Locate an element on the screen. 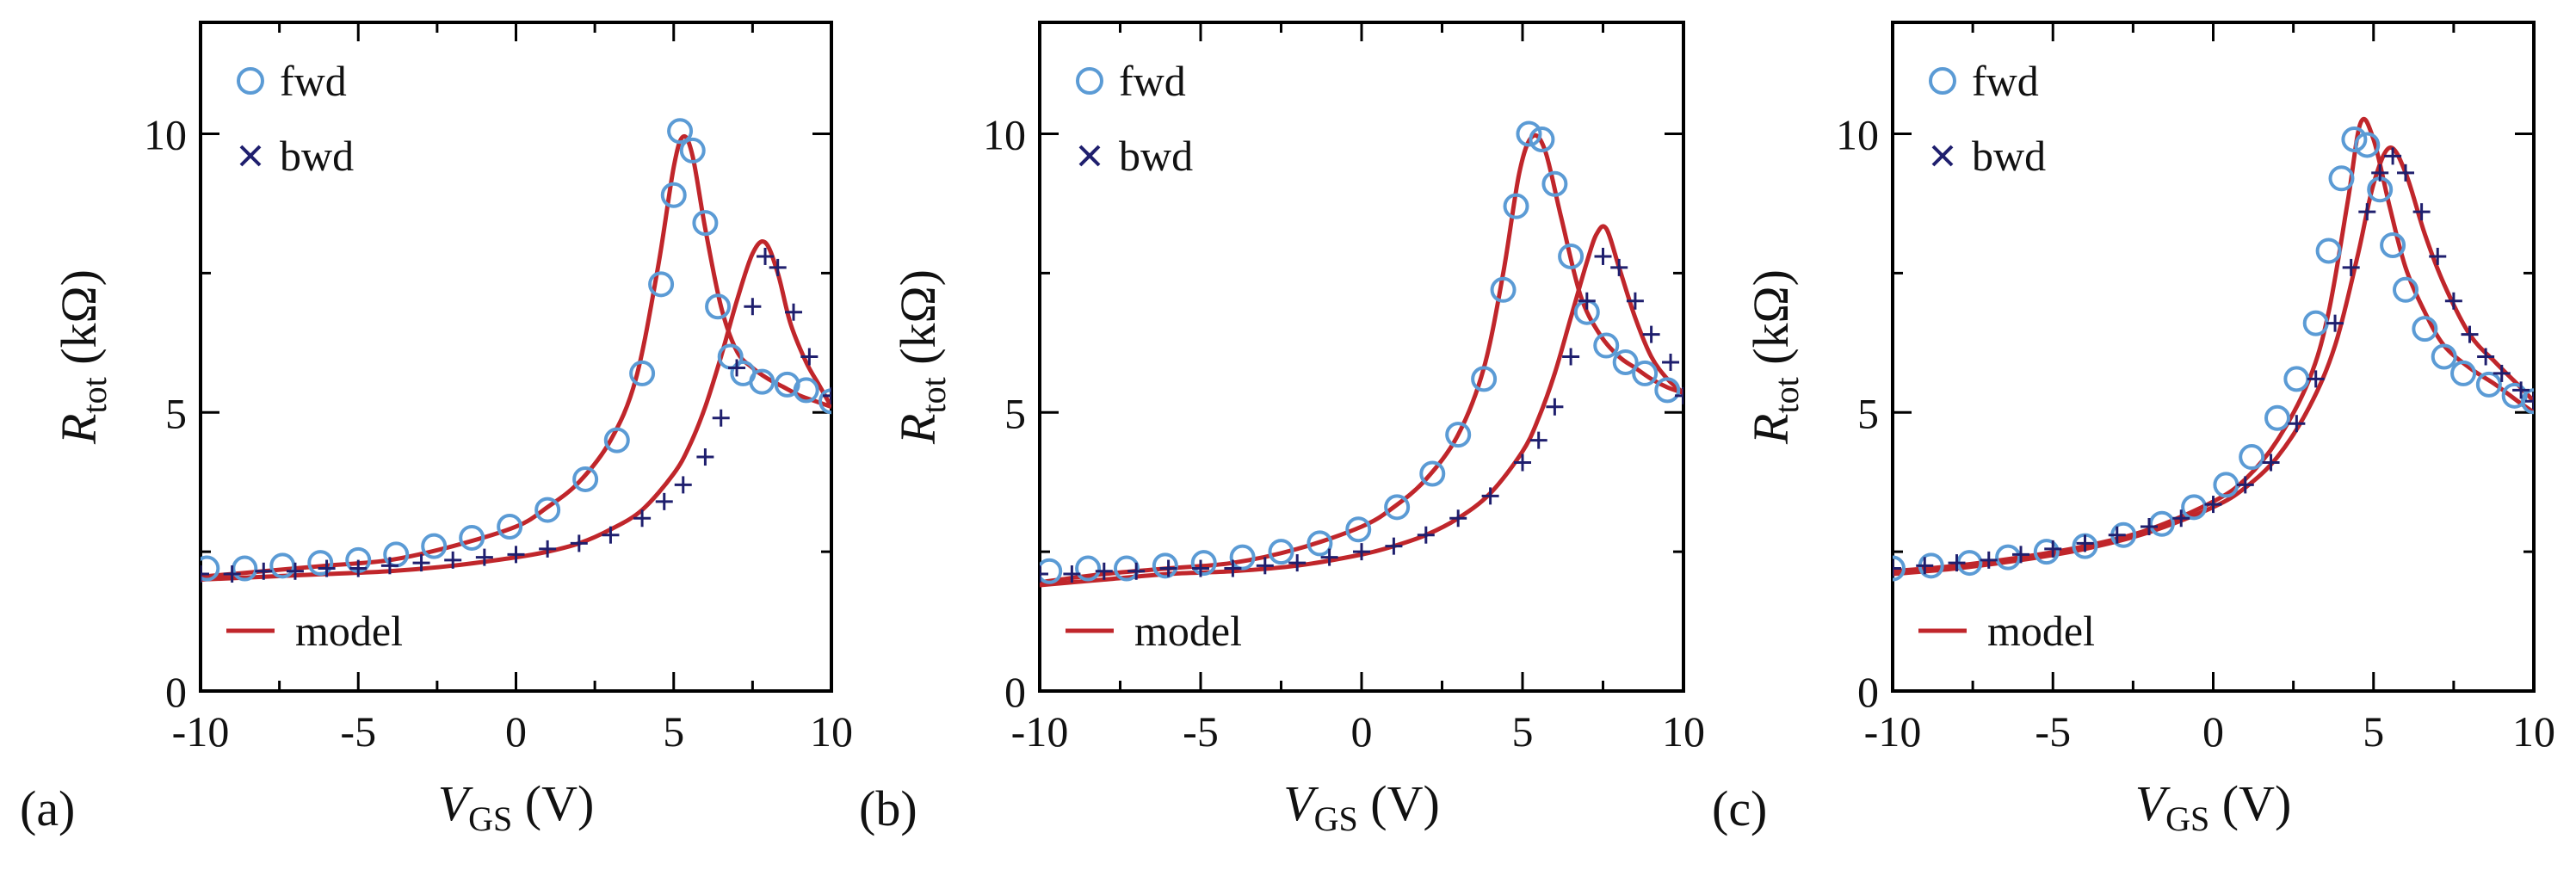 The image size is (2576, 870). legend-label: model is located at coordinates (2041, 631).